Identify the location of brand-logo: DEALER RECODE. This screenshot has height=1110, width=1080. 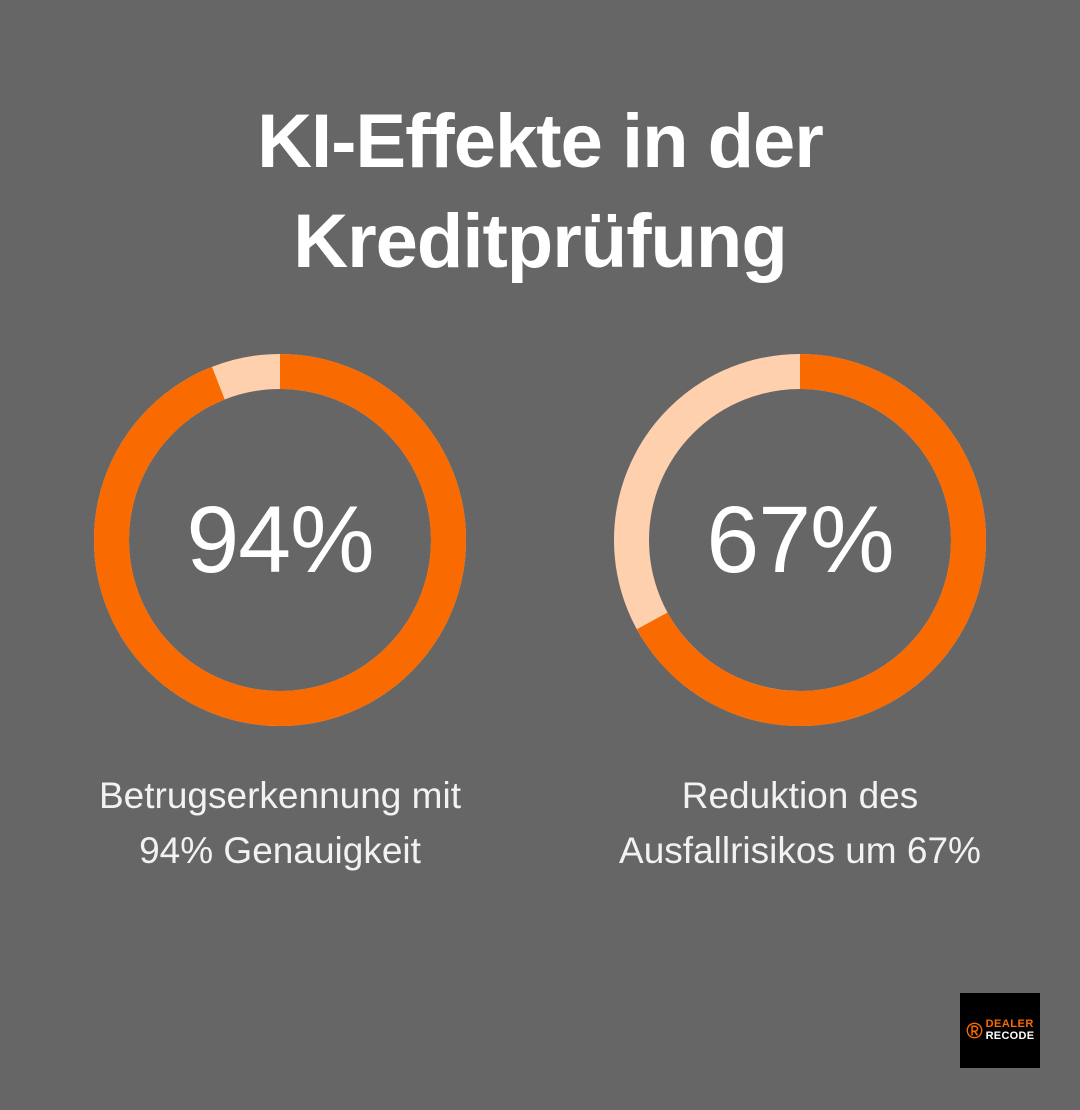
(1000, 1030).